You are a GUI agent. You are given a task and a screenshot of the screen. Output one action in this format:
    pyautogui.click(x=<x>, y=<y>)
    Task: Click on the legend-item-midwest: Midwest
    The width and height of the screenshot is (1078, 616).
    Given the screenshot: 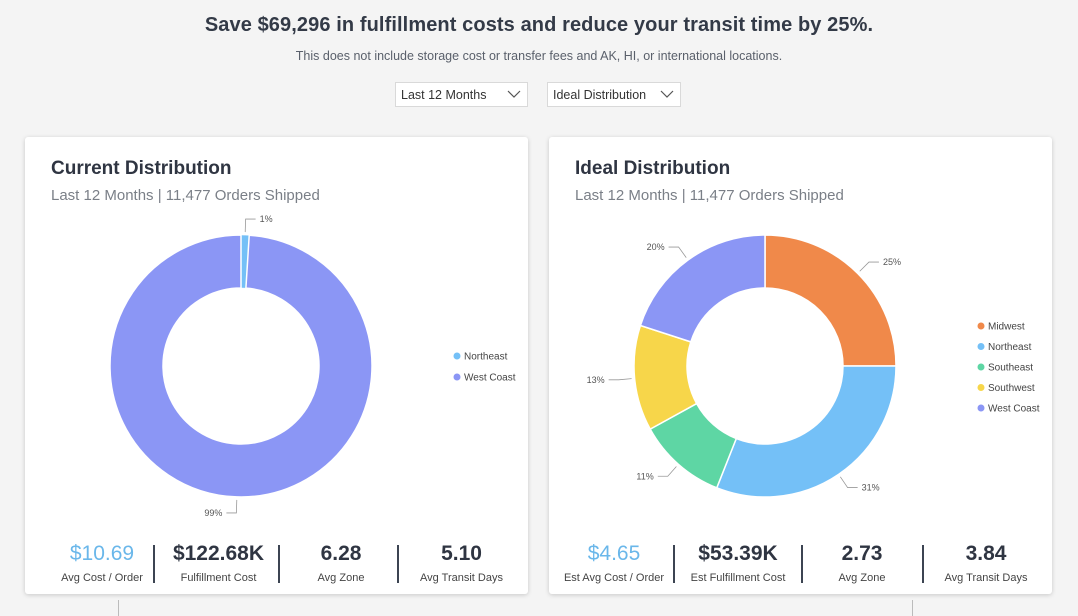 What is the action you would take?
    pyautogui.click(x=1006, y=327)
    